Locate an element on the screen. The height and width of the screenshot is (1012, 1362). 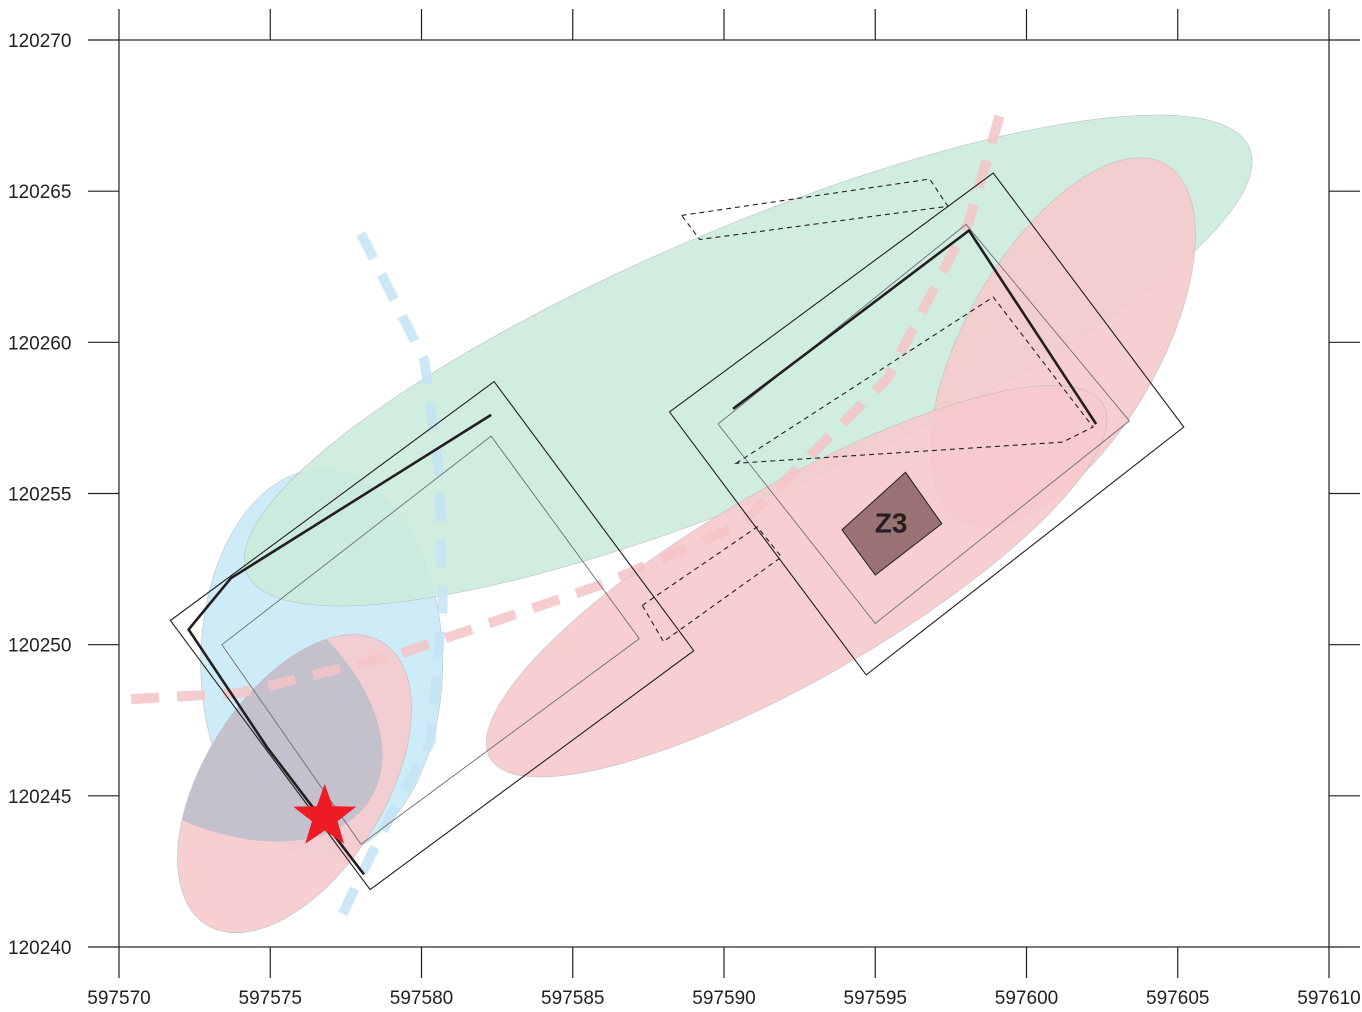
dashed-box-left-middle is located at coordinates (712, 584).